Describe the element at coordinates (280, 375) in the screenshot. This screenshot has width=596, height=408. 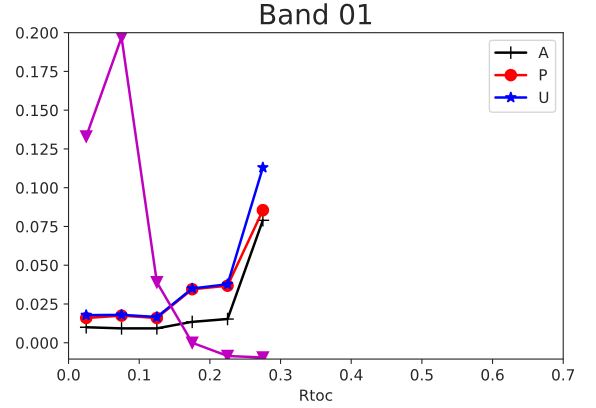
I see `x-tick-label: 0.3` at that location.